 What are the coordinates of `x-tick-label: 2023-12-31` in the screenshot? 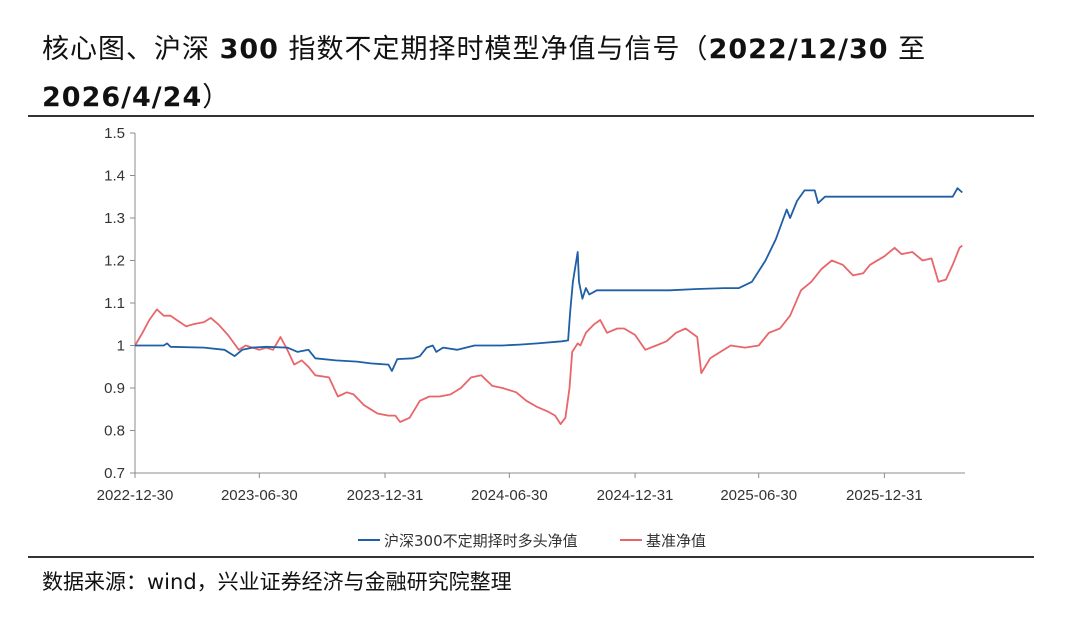 It's located at (385, 495).